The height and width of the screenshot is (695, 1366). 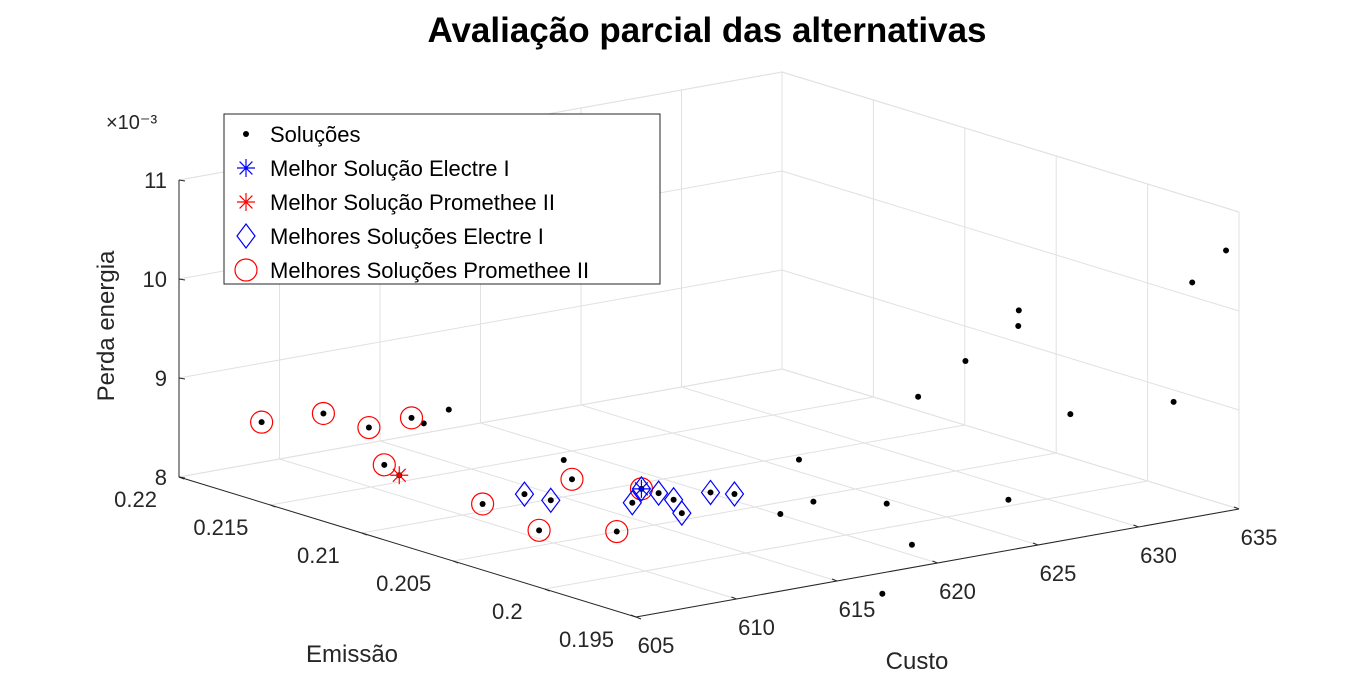 I want to click on z-axis-label: Perda energia, so click(x=106, y=325).